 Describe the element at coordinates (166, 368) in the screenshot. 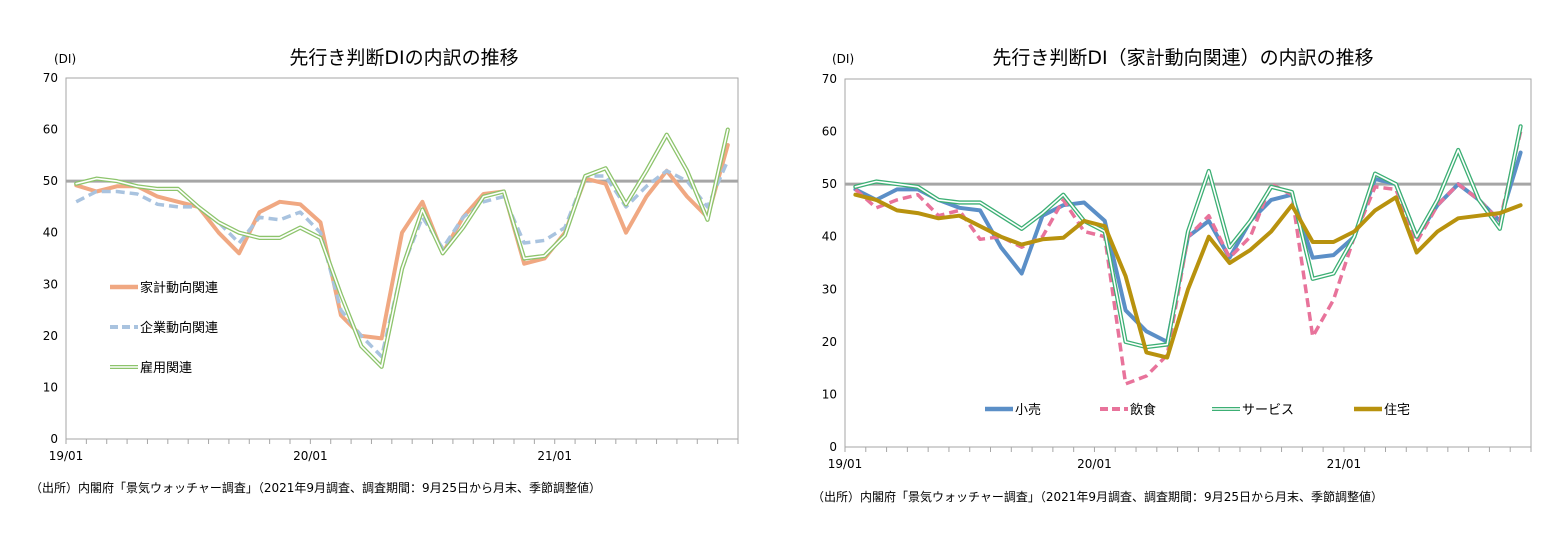

I see `legend-label-employment: 雇用関連` at that location.